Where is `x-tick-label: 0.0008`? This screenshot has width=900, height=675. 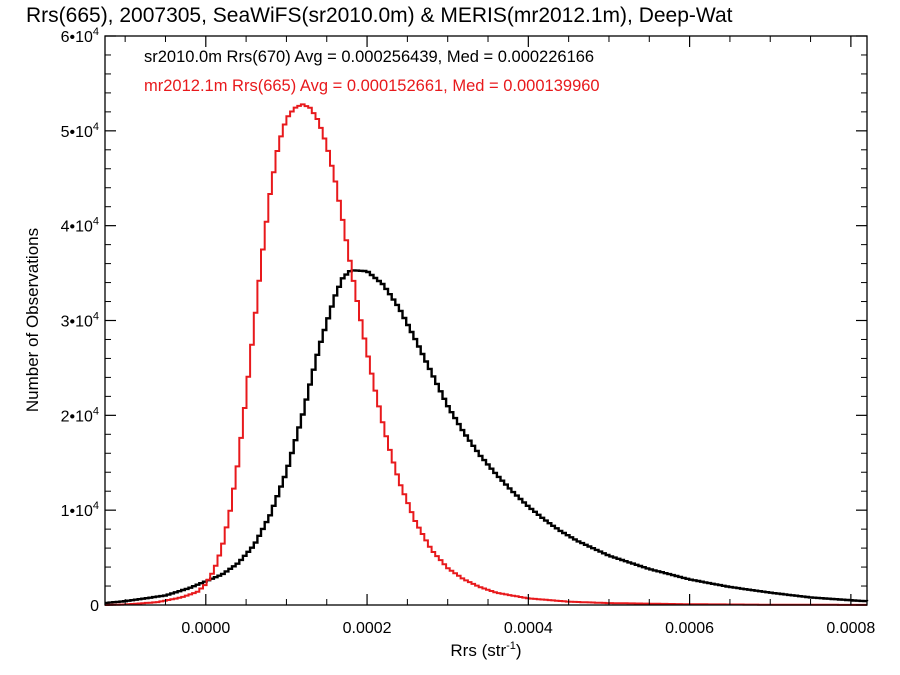
x-tick-label: 0.0008 is located at coordinates (850, 628).